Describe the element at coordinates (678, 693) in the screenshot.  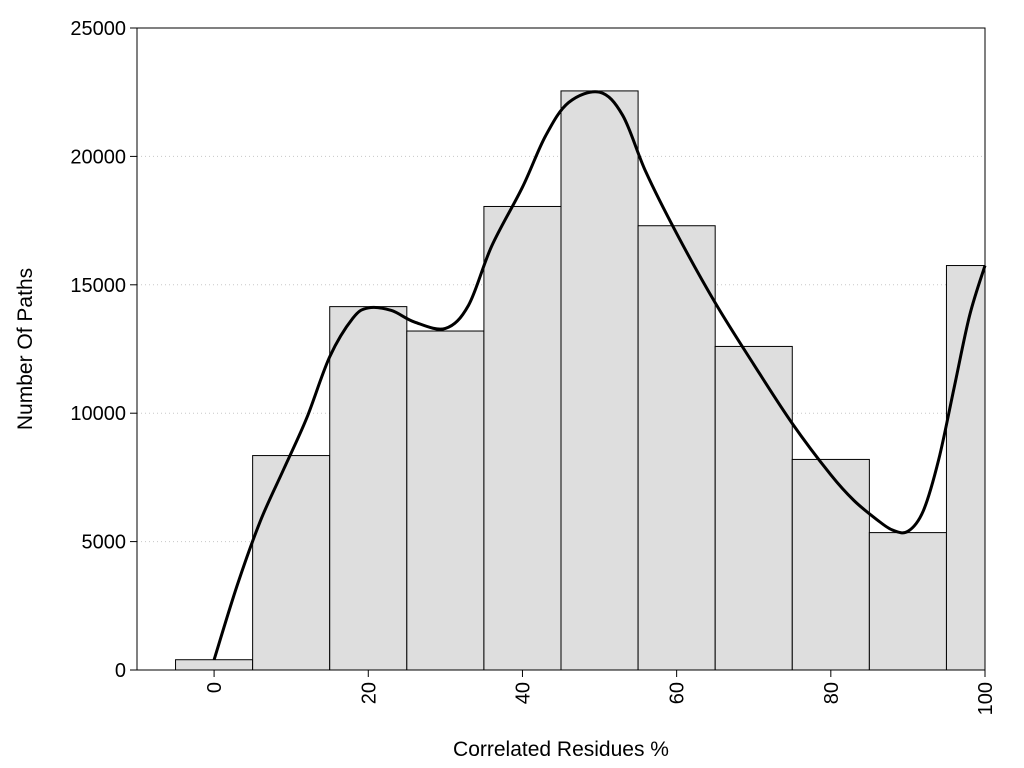
I see `x-tick-label: 60` at that location.